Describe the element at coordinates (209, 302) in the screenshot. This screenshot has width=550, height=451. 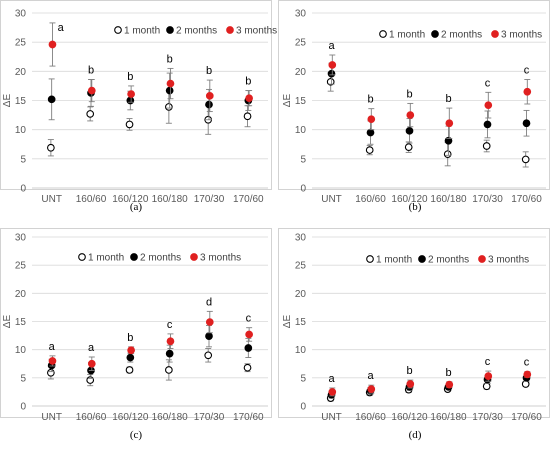
I see `significance-letter: d` at that location.